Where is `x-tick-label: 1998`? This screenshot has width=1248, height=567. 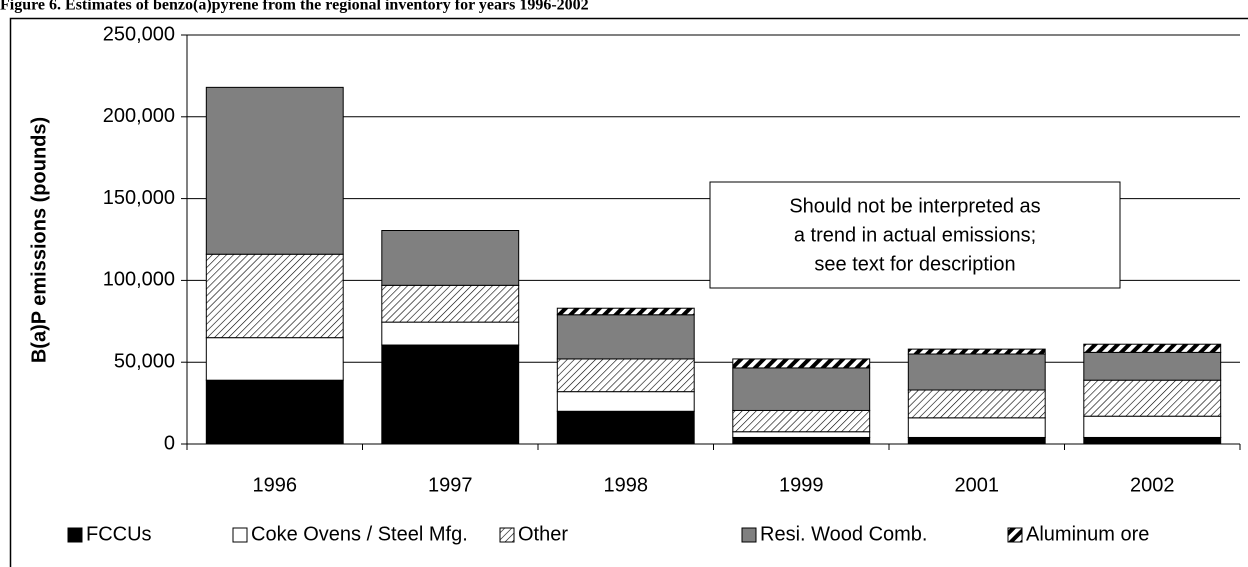
x-tick-label: 1998 is located at coordinates (626, 485).